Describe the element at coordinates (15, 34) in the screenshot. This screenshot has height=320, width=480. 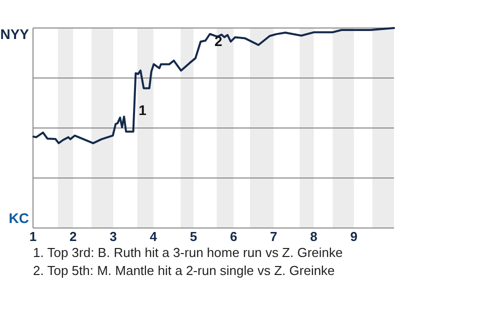
I see `text: NYY` at that location.